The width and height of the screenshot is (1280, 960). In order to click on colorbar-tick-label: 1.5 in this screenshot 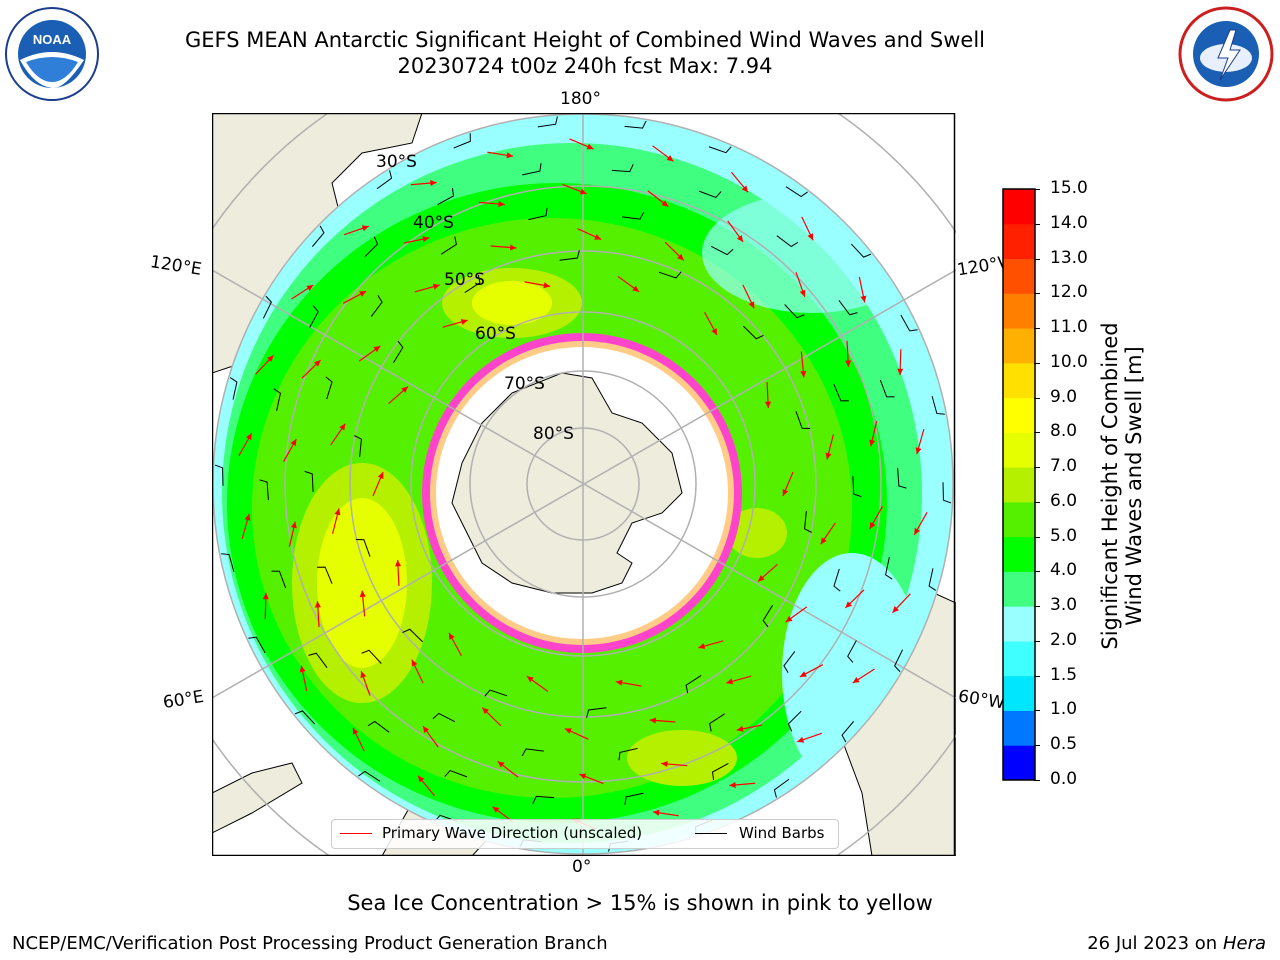, I will do `click(1064, 674)`.